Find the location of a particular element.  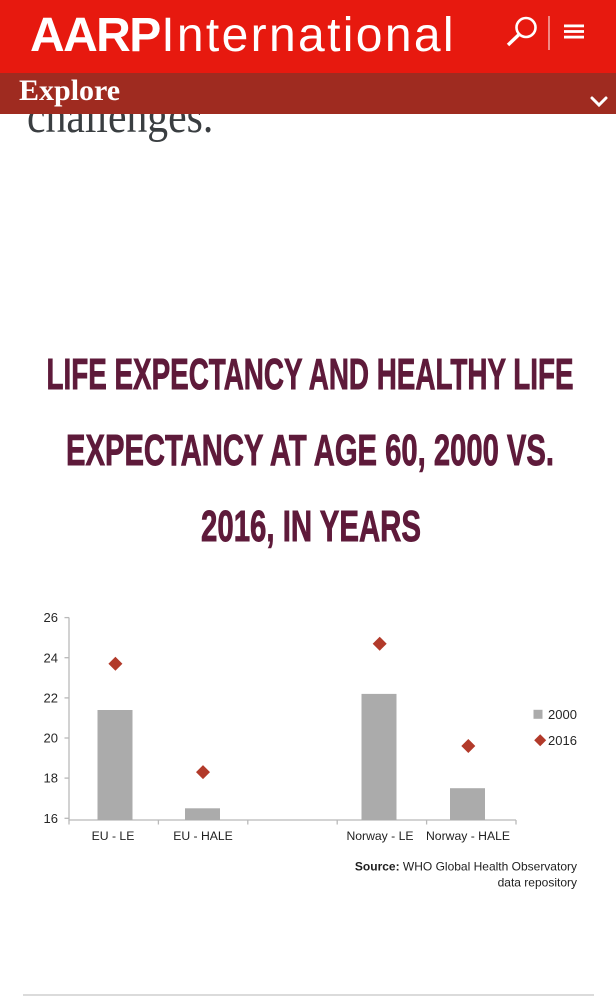

svg-text:Source: WHO Global Health Obse: Source: WHO Global Health Observatory is located at coordinates (466, 867).